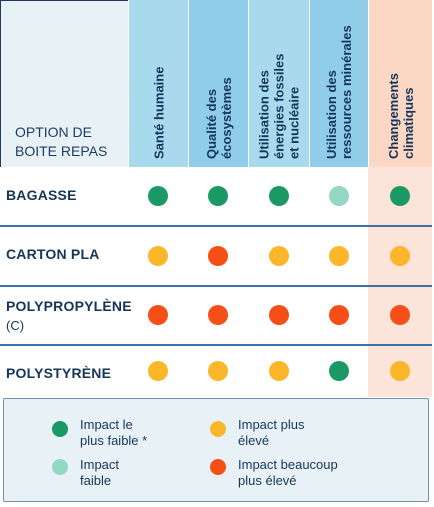 This screenshot has height=507, width=434. I want to click on table-row: POLYPROPYLÈNE (C), so click(216, 315).